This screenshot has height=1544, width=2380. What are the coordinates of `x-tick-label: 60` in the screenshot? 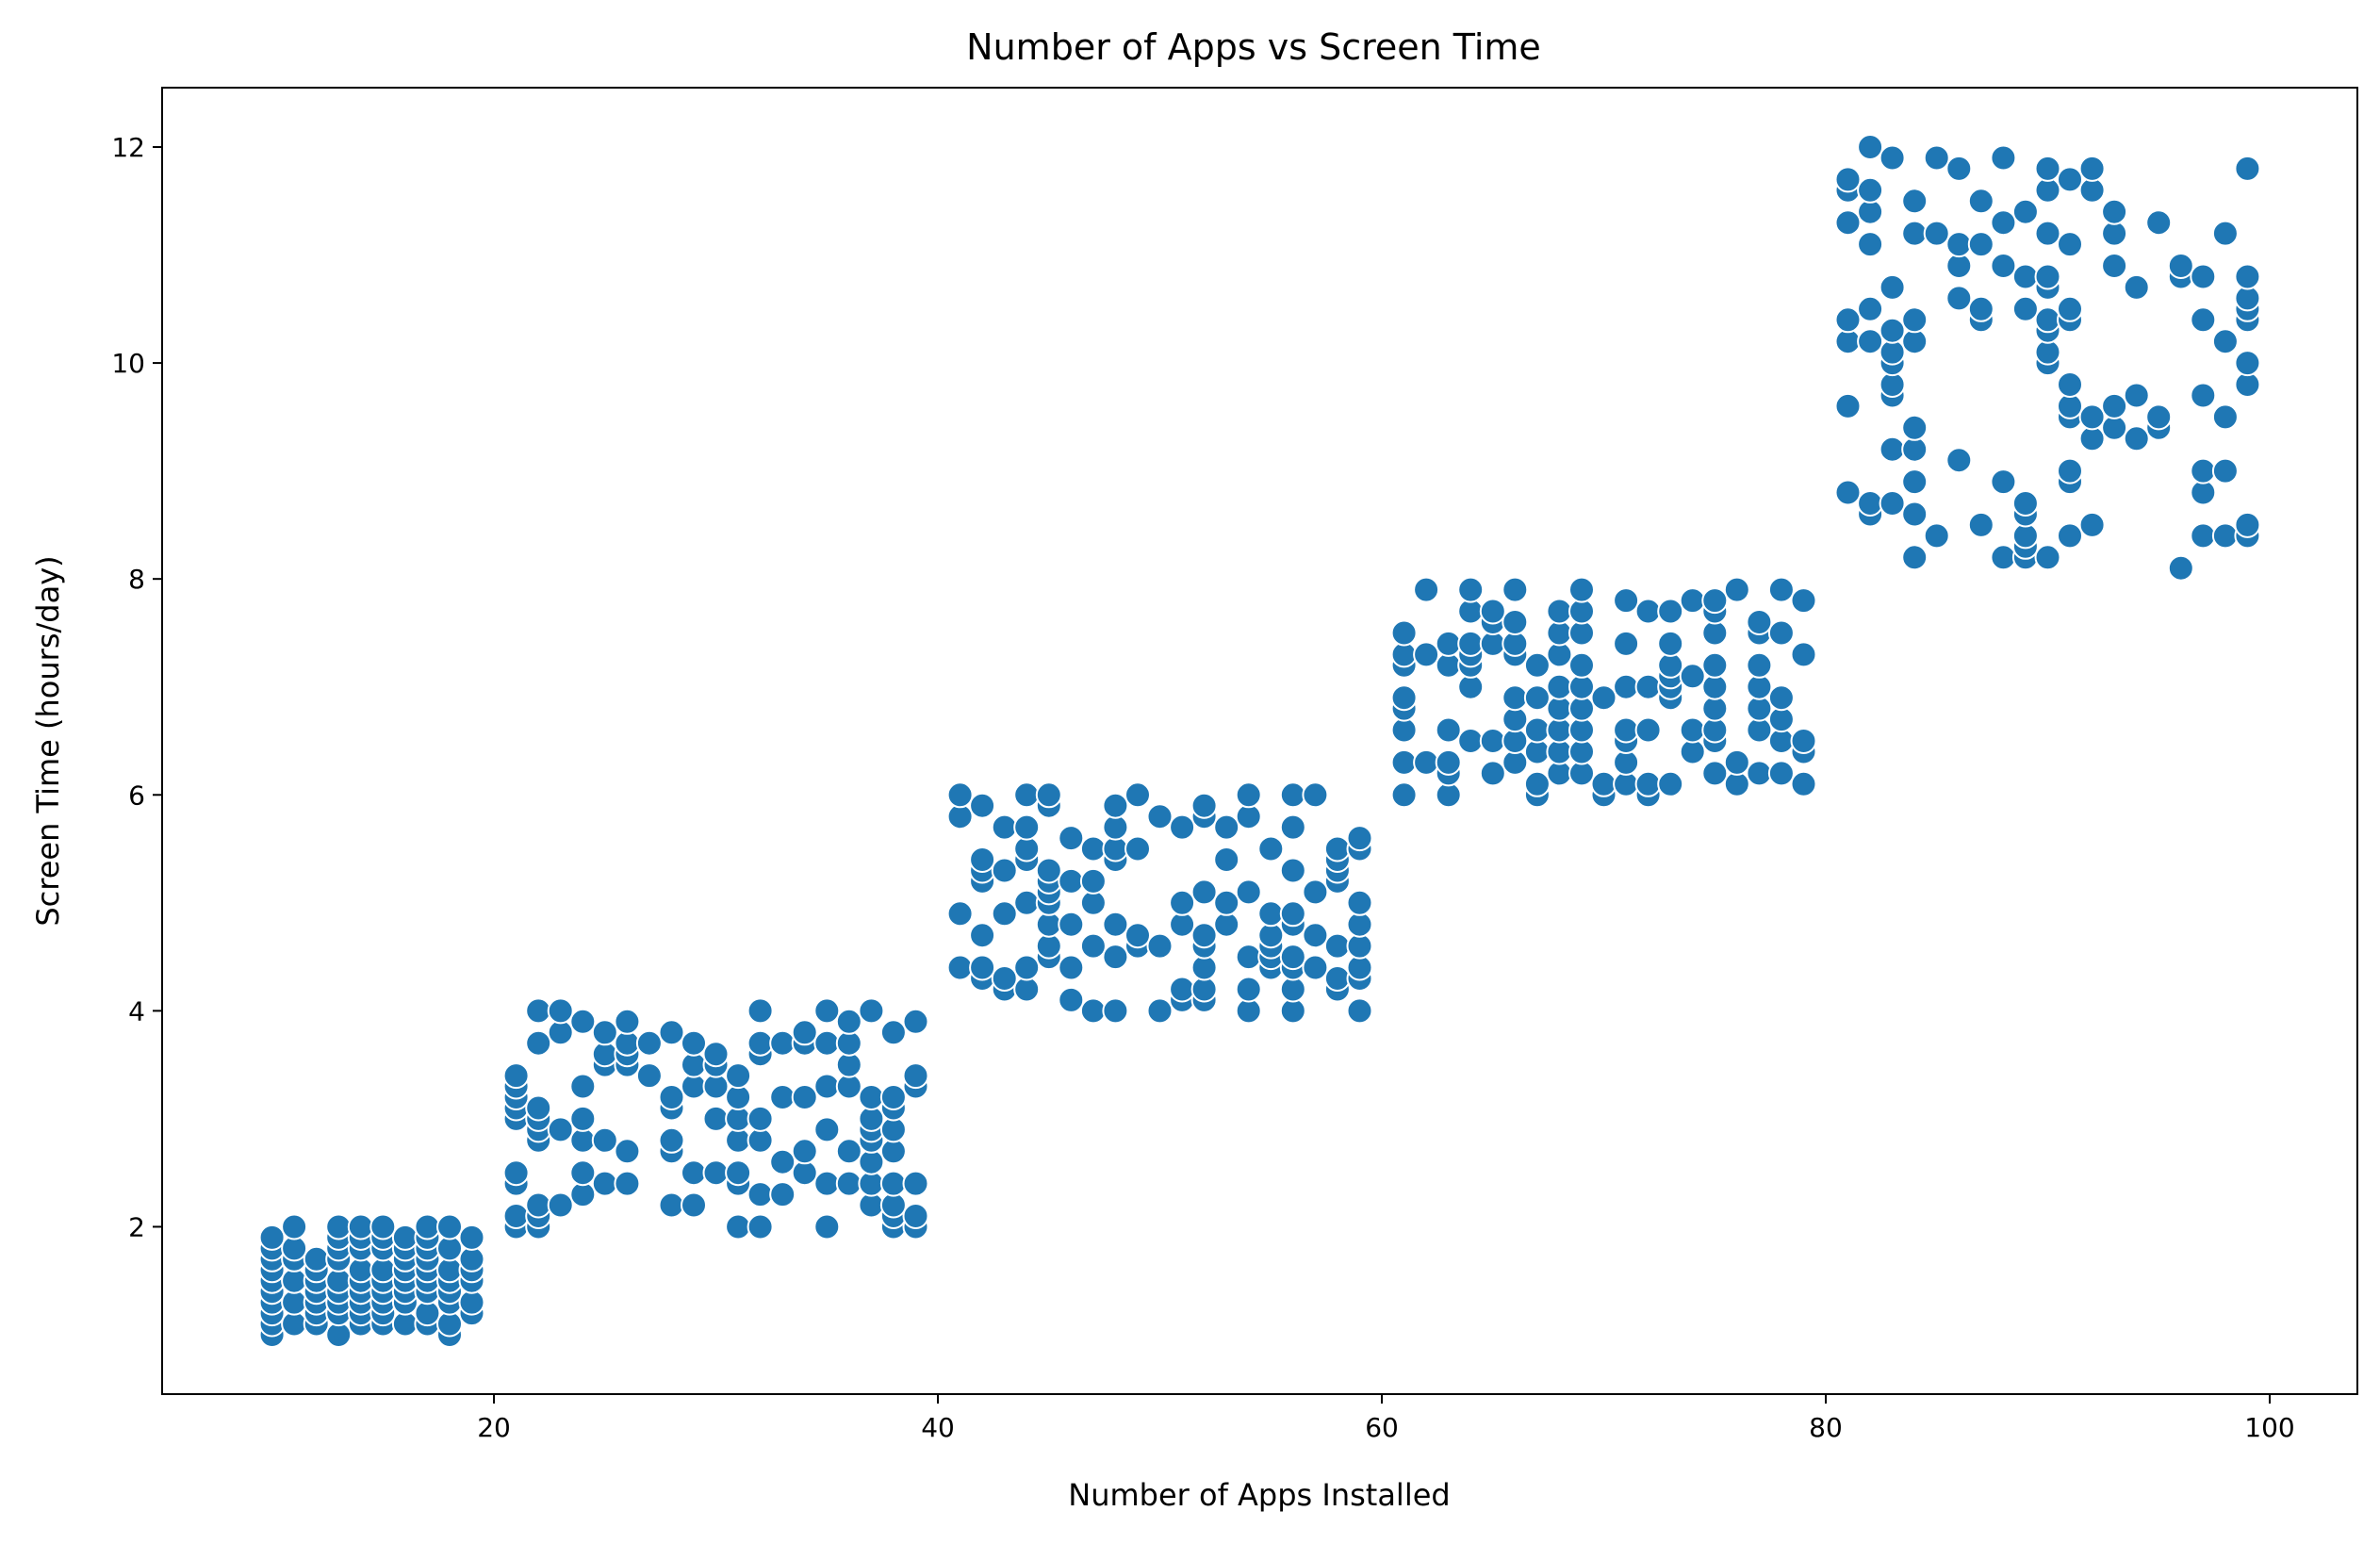 It's located at (1382, 1427).